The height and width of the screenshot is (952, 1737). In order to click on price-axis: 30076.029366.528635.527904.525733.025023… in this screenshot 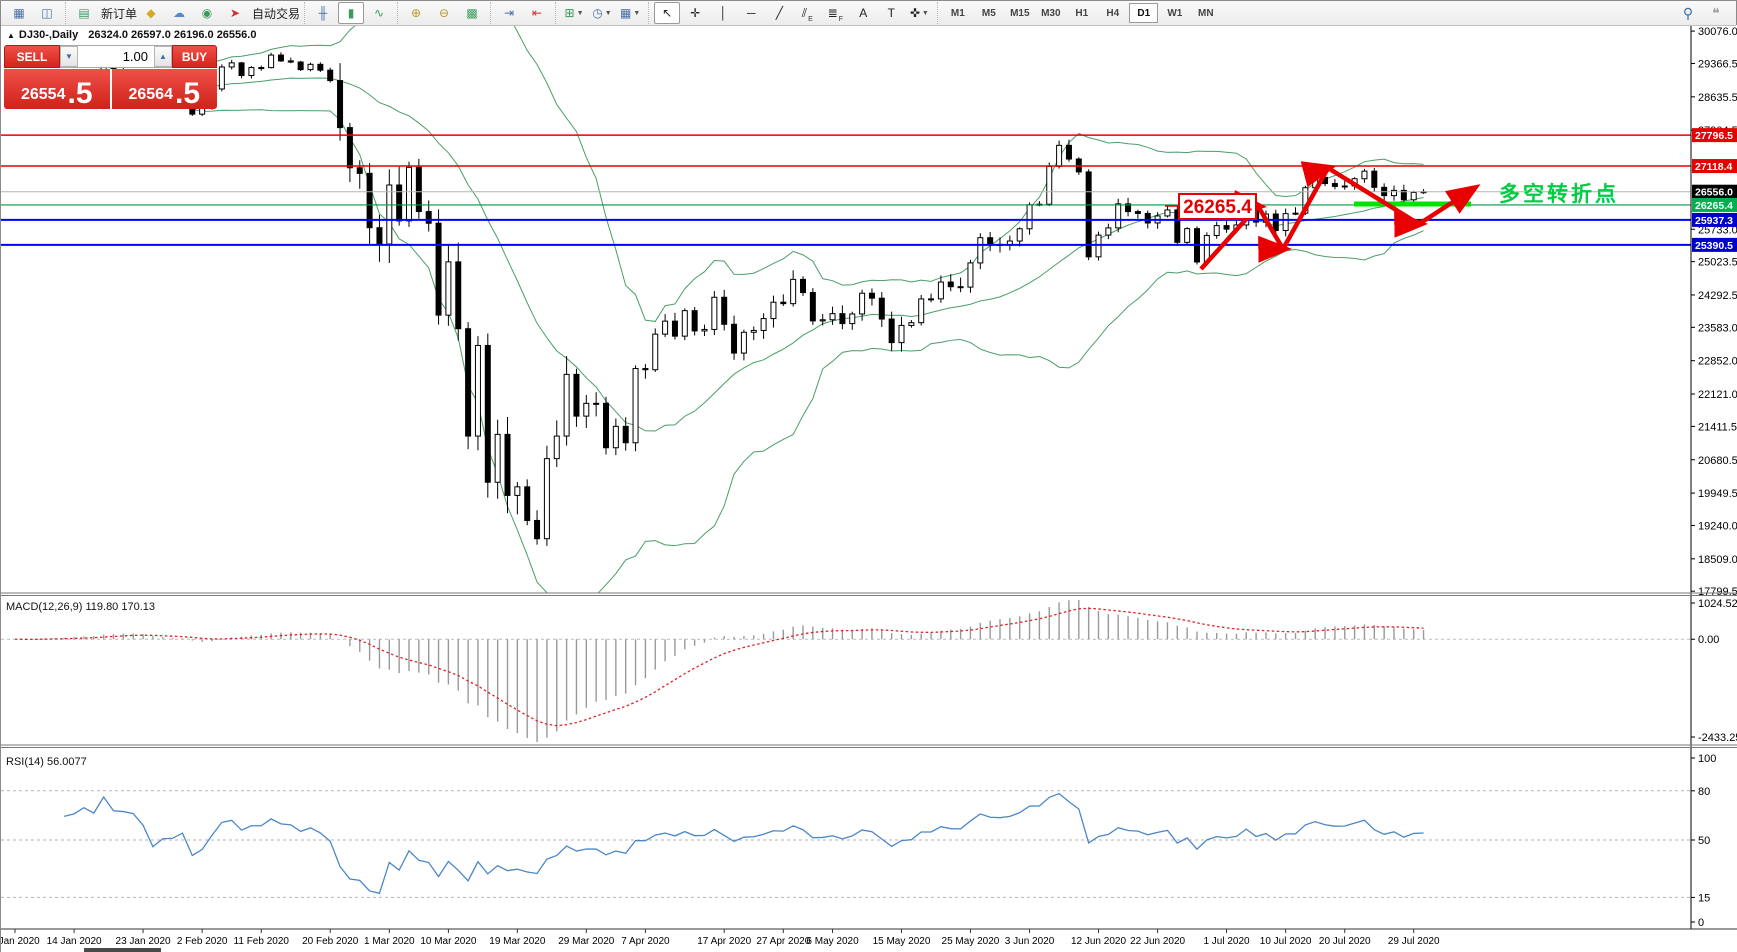, I will do `click(1713, 477)`.